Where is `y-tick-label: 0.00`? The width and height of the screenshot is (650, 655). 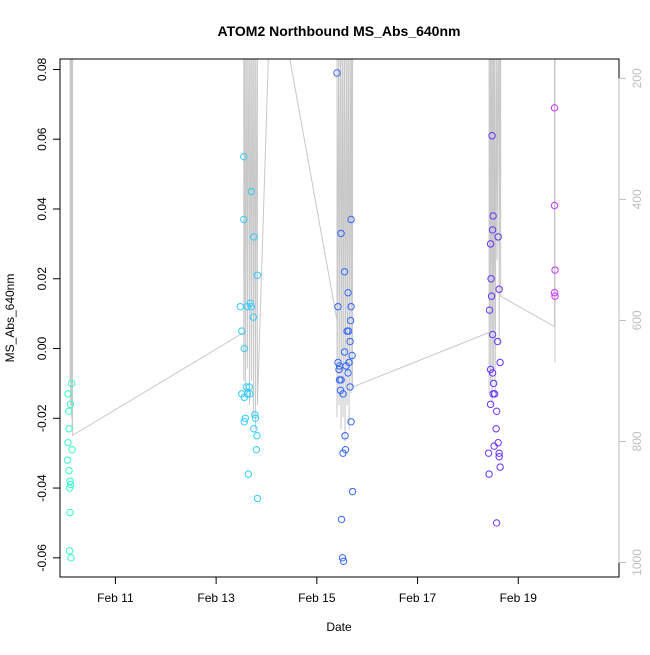 y-tick-label: 0.00 is located at coordinates (42, 349).